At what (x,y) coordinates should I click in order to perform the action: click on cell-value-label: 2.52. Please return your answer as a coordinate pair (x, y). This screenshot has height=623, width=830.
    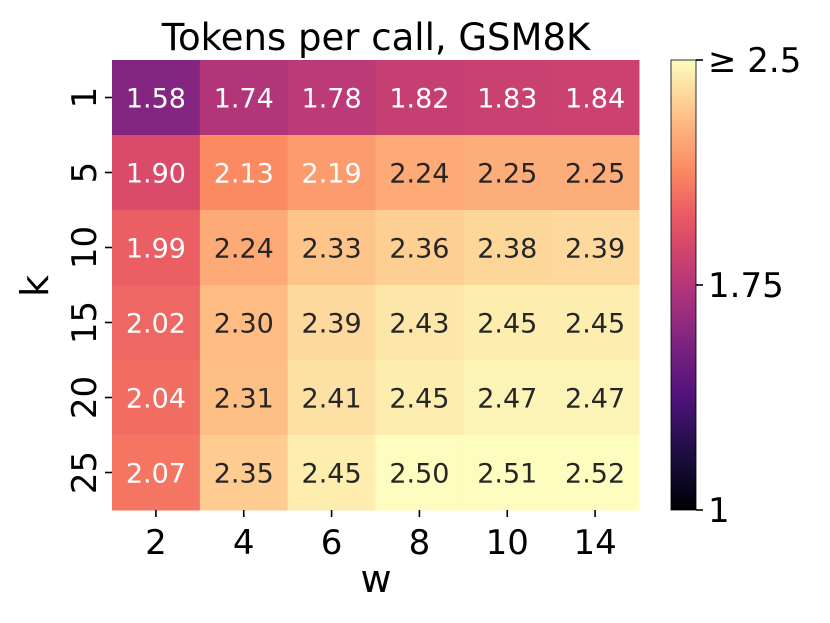
    Looking at the image, I should click on (595, 474).